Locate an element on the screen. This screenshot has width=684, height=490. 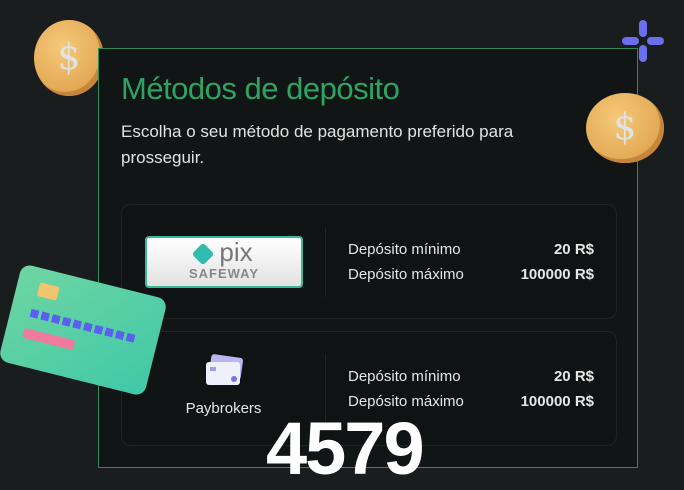
paybrokers-label: Paybrokers is located at coordinates (223, 408).